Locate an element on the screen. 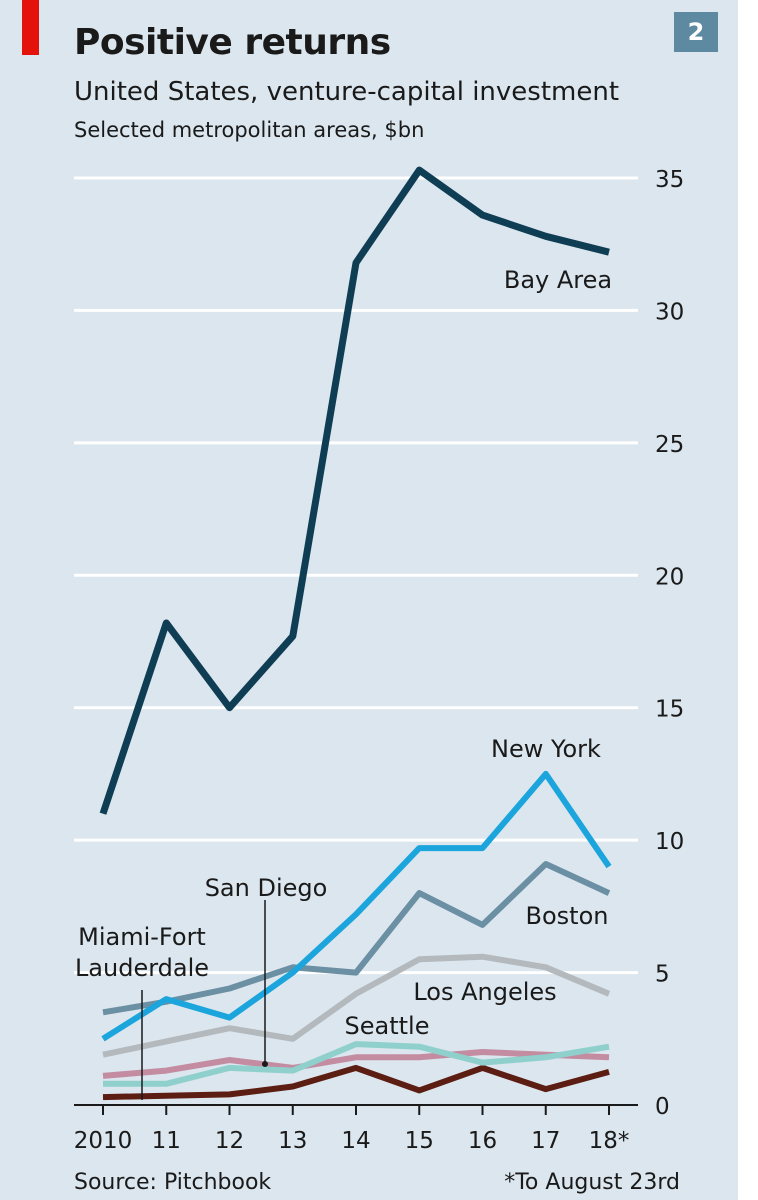 The image size is (758, 1200). y-tick-label: 30 is located at coordinates (669, 312).